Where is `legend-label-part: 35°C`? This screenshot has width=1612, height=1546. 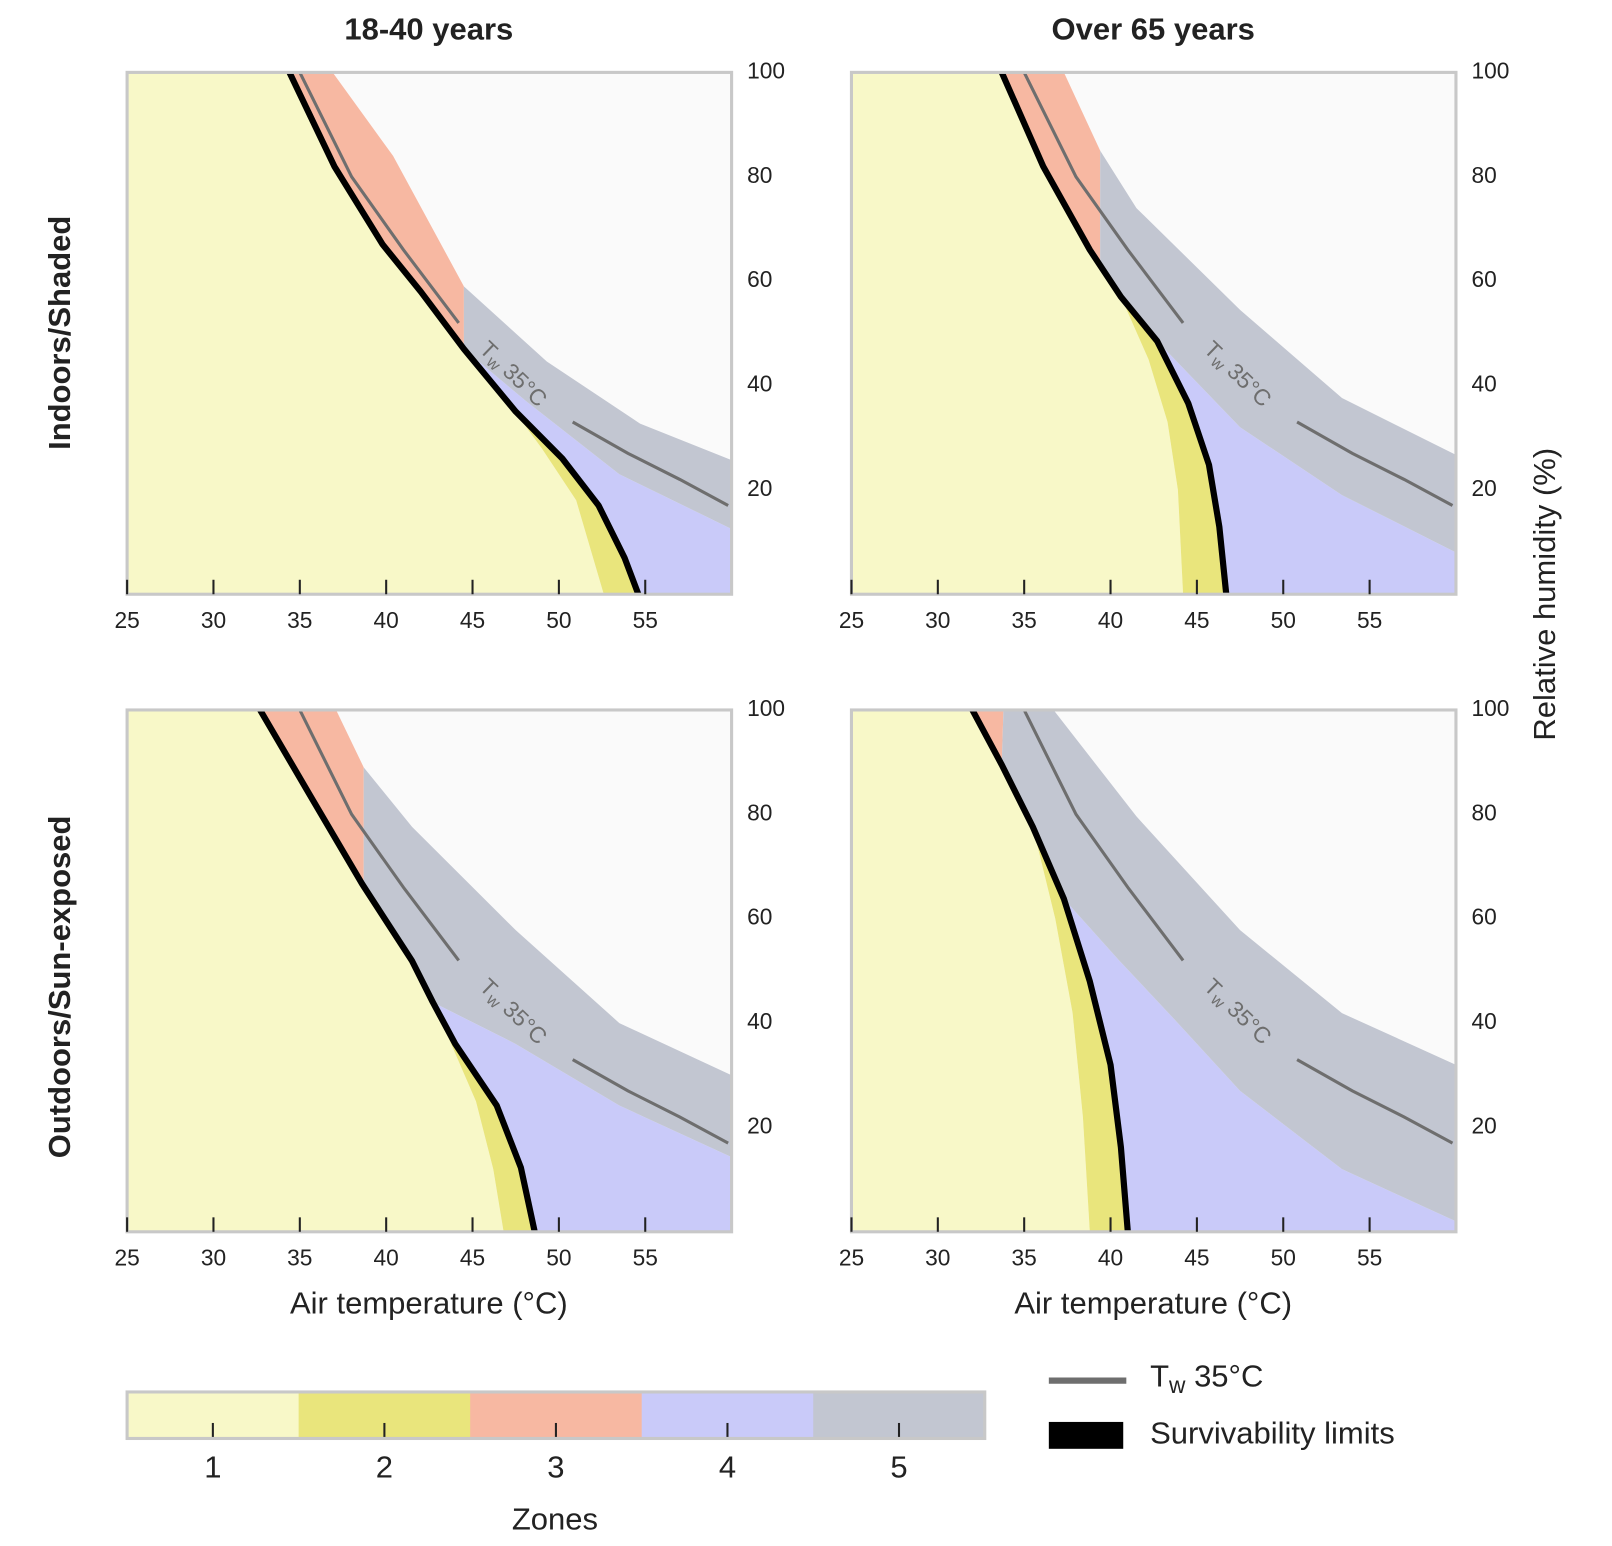 legend-label-part: 35°C is located at coordinates (1224, 1376).